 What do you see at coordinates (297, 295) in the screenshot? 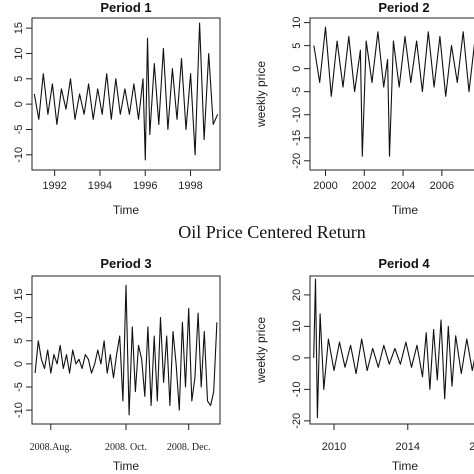
I see `y-tick-label: 20` at bounding box center [297, 295].